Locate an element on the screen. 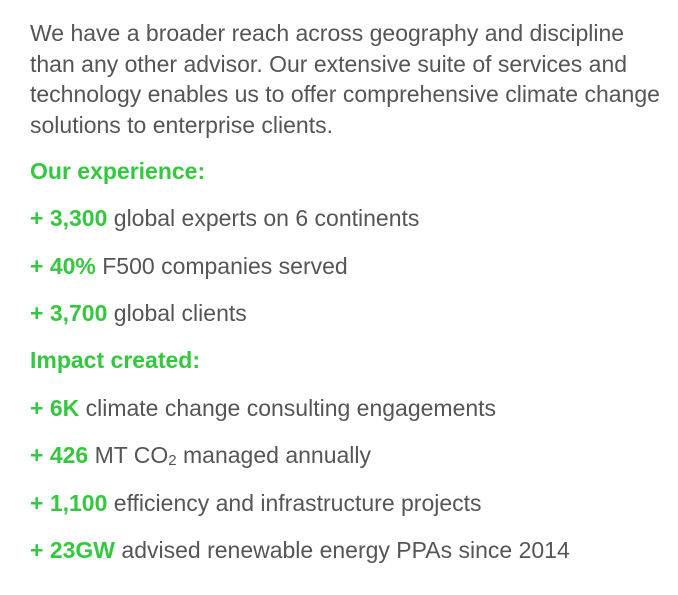 The image size is (678, 595). experience-item-text: global experts on 6 continents is located at coordinates (263, 218).